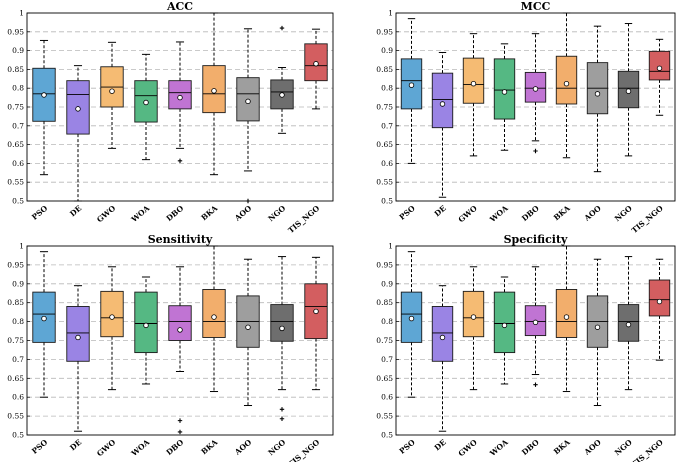  Describe the element at coordinates (179, 6) in the screenshot. I see `panel-title: ACC` at that location.